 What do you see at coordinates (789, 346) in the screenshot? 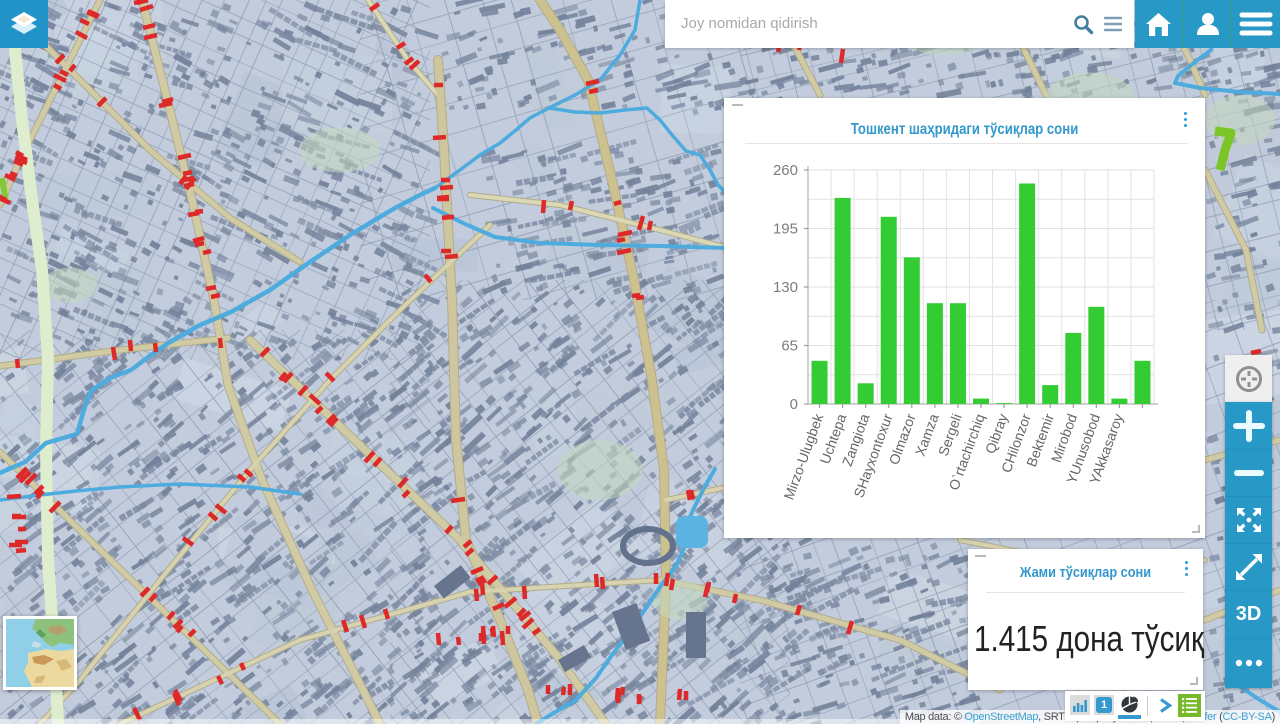
I see `svg-text: 65` at bounding box center [789, 346].